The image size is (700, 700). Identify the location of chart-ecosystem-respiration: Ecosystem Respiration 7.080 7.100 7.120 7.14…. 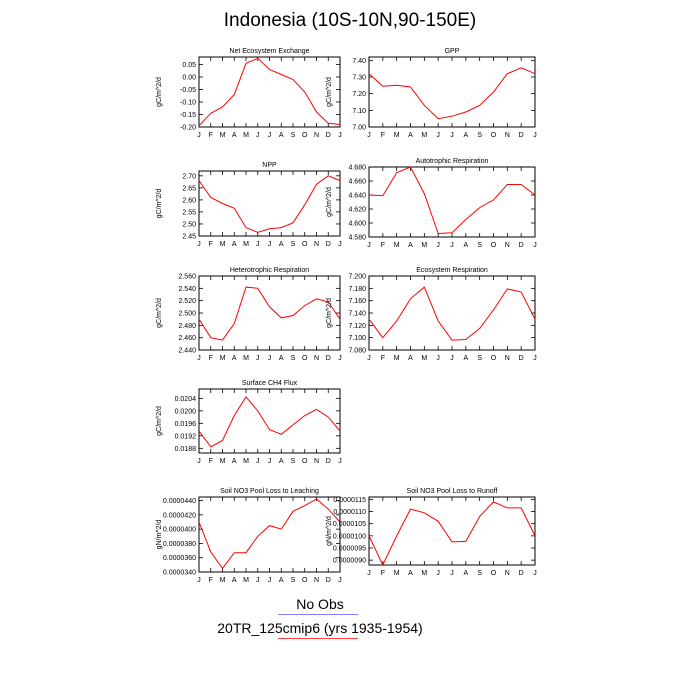
(431, 314).